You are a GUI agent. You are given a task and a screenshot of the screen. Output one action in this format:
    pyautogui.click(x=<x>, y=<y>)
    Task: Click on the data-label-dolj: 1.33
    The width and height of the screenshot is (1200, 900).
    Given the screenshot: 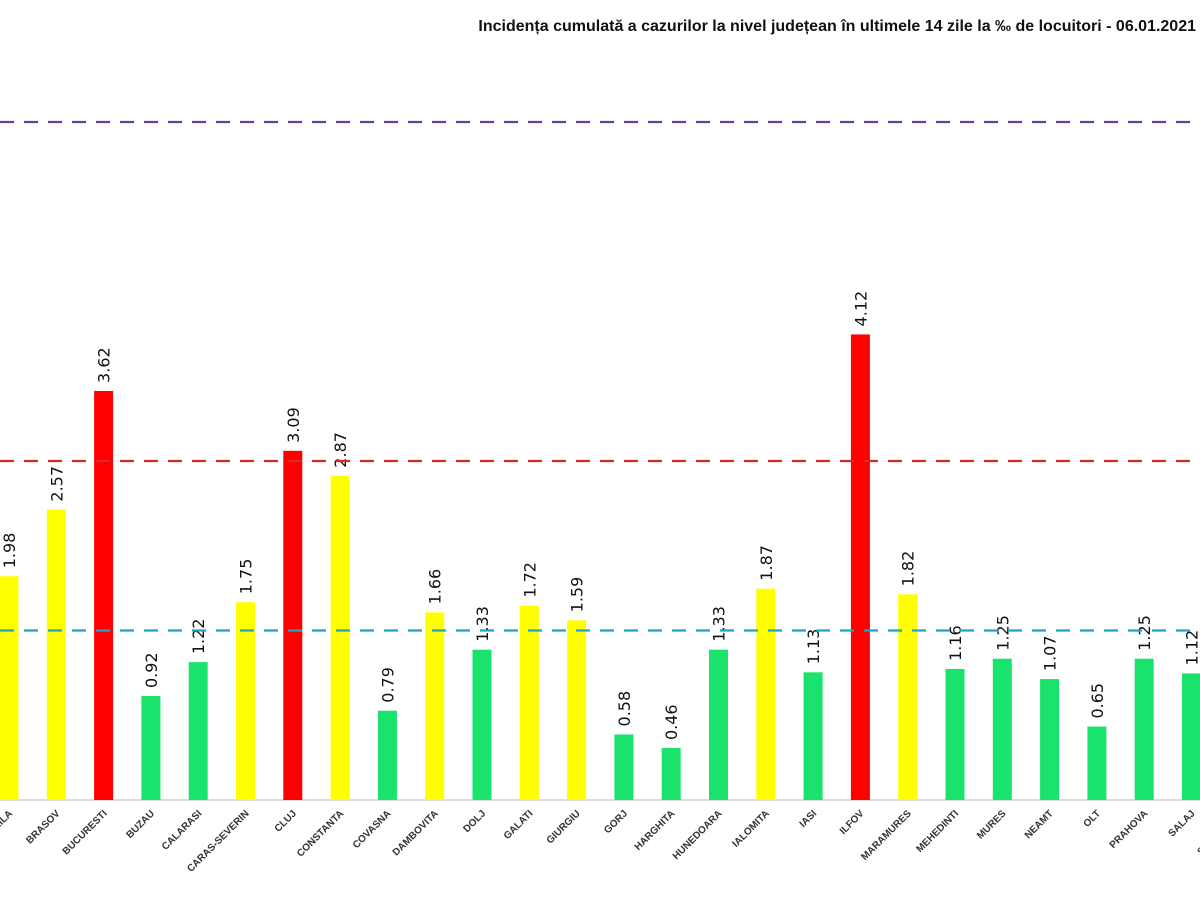 What is the action you would take?
    pyautogui.click(x=482, y=624)
    